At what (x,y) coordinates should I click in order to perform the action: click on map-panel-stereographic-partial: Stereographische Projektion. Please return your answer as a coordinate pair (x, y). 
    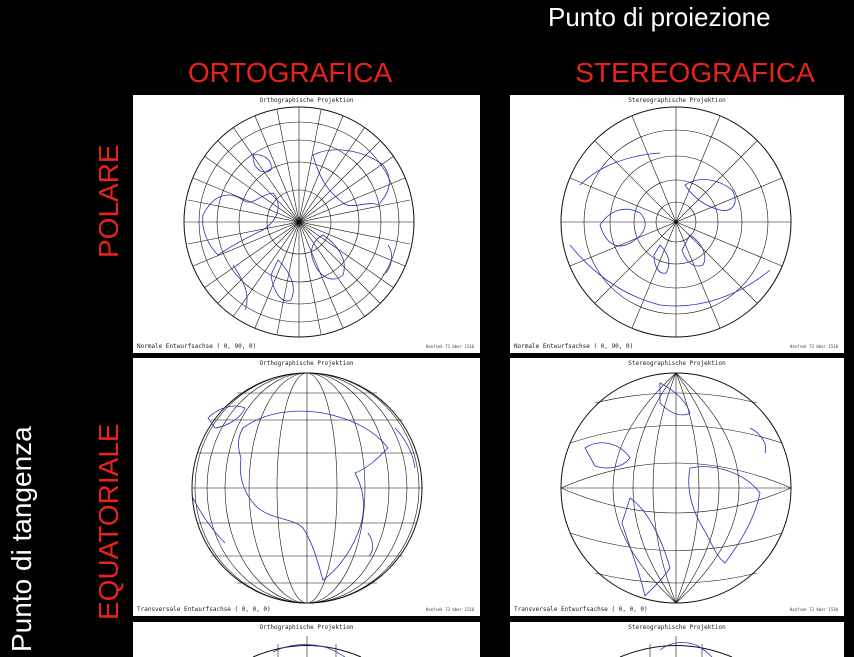
    Looking at the image, I should click on (677, 639).